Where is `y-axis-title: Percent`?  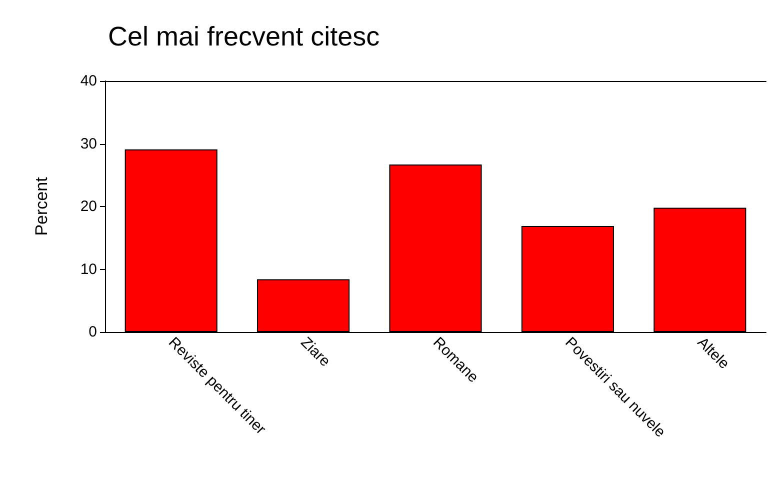 y-axis-title: Percent is located at coordinates (41, 206).